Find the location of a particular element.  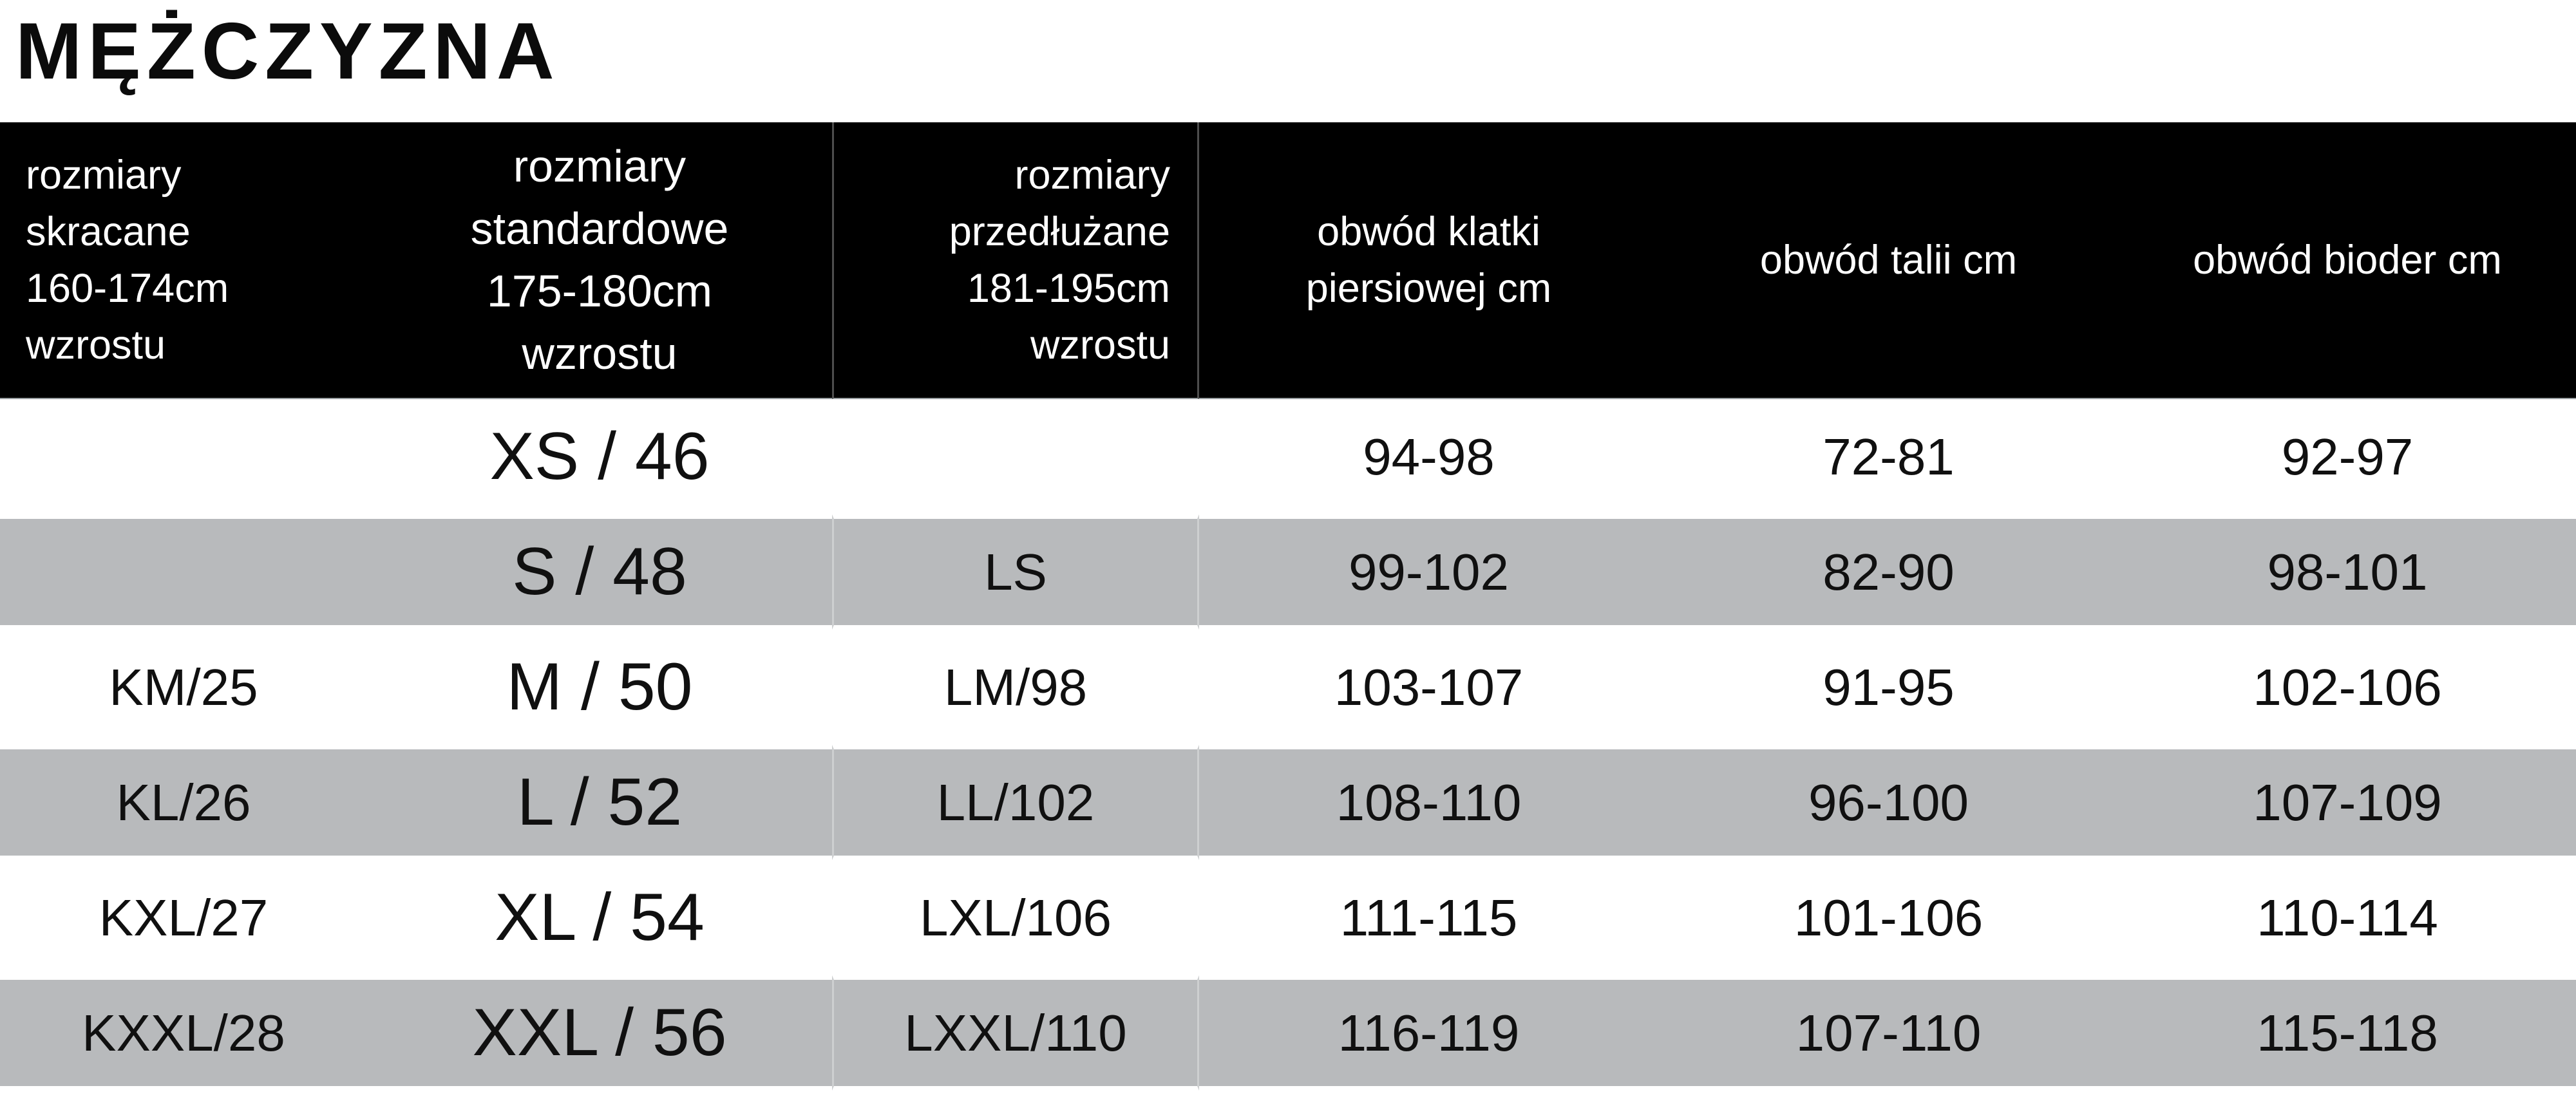

cell-value: 101-106 is located at coordinates (1889, 917).